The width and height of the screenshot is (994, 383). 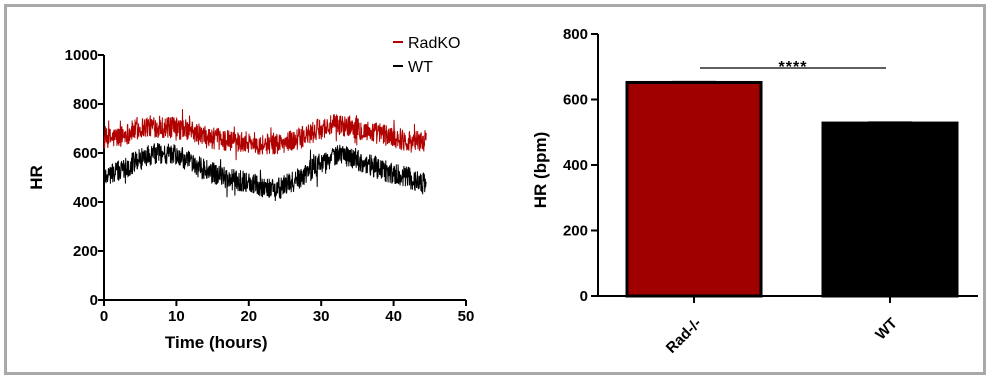 I want to click on line-chart-x-label: Time (hours), so click(x=216, y=342).